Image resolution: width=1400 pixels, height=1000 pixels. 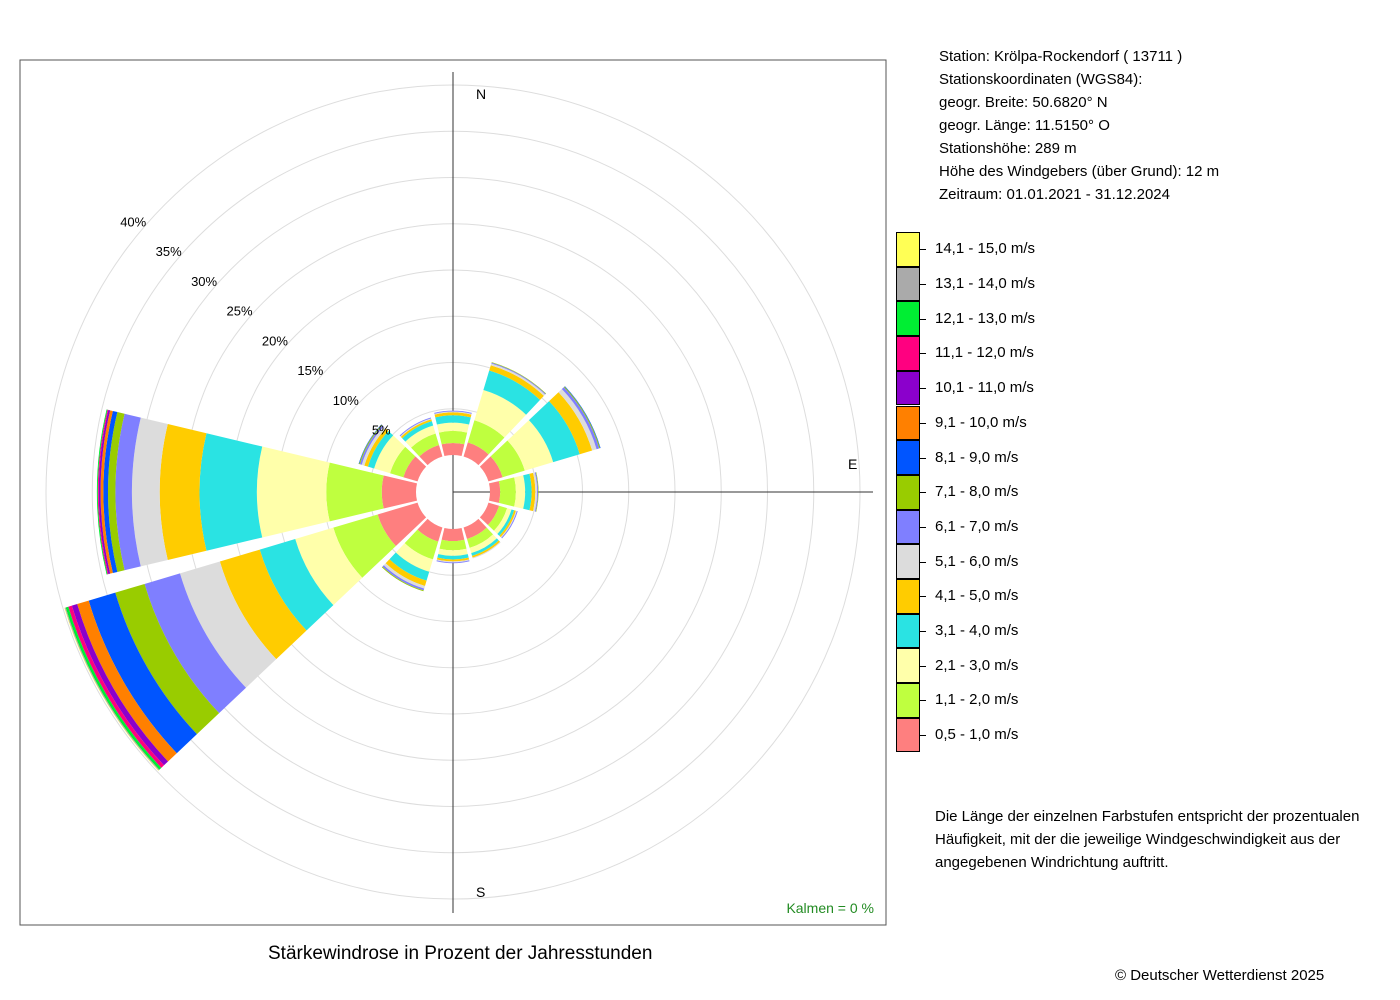 I want to click on anemometer-height: Höhe des Windgebers (über Grund): 12 m, so click(x=1079, y=171).